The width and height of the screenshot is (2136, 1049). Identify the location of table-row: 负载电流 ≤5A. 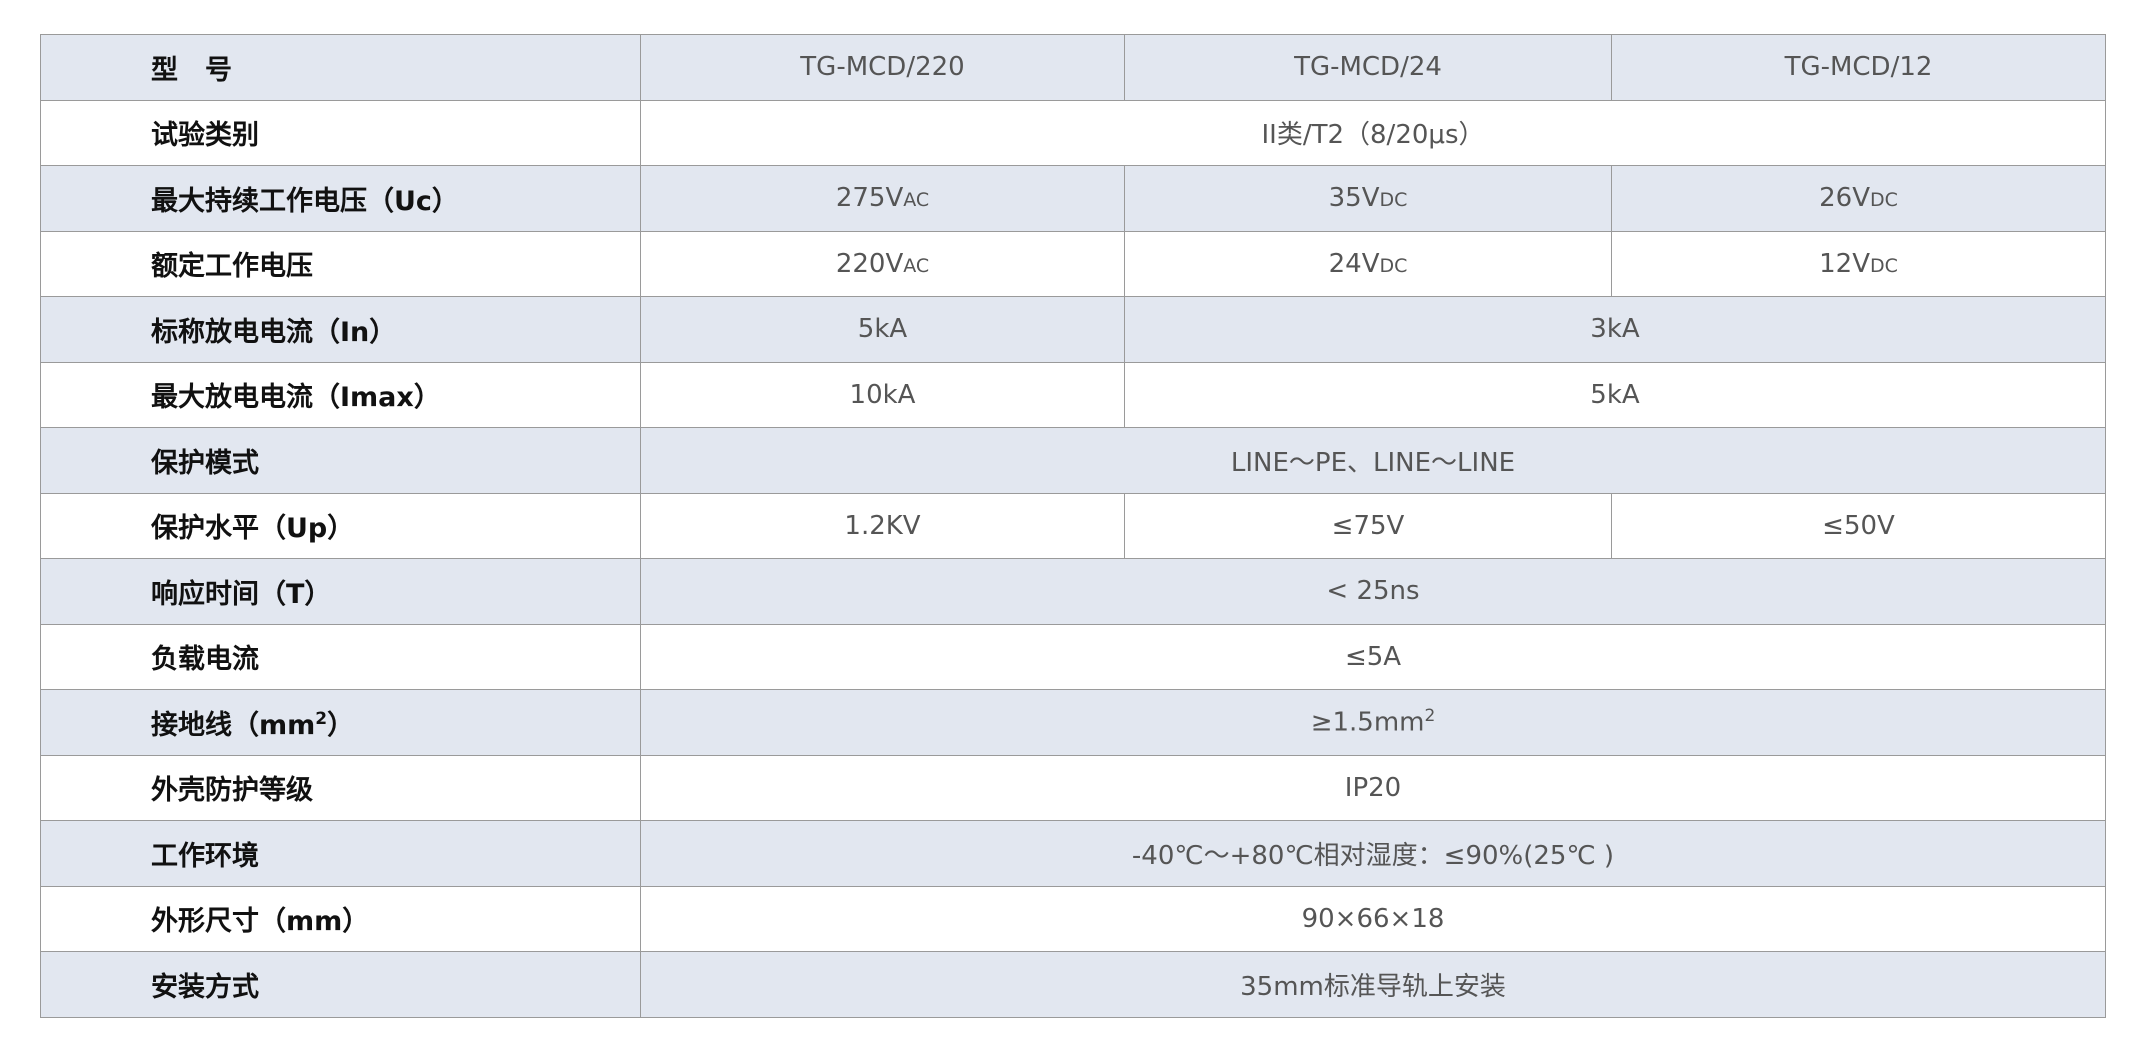
(1073, 656).